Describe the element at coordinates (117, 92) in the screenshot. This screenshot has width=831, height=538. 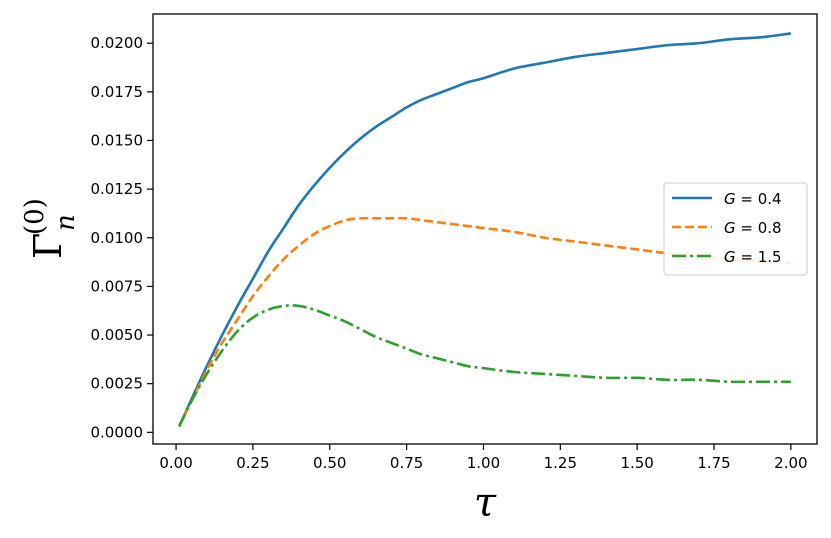
I see `y-tick-label: 0.0175` at that location.